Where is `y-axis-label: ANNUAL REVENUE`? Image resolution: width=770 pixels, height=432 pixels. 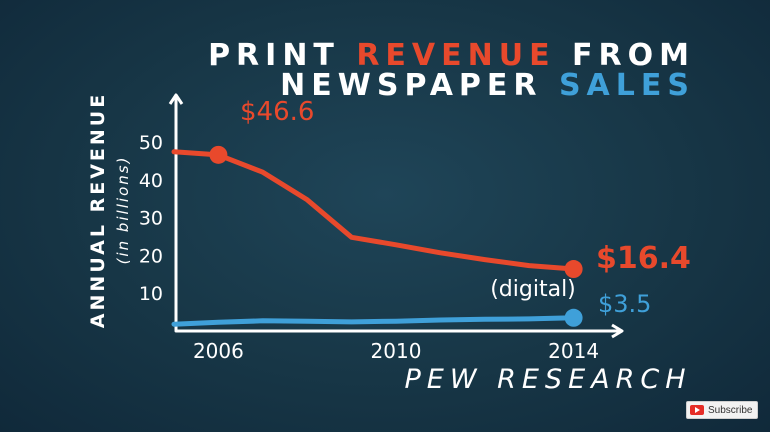 y-axis-label: ANNUAL REVENUE is located at coordinates (98, 210).